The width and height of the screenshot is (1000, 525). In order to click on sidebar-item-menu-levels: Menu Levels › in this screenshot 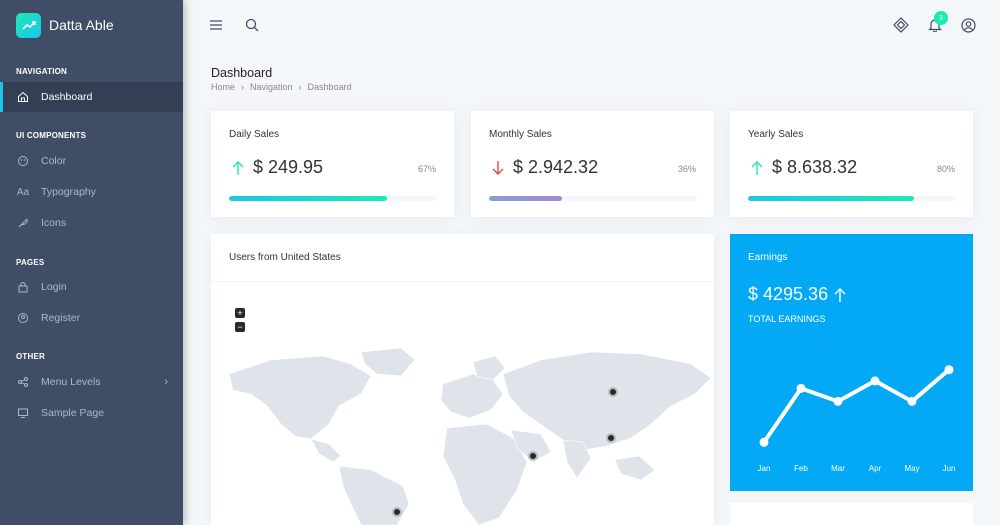, I will do `click(91, 382)`.